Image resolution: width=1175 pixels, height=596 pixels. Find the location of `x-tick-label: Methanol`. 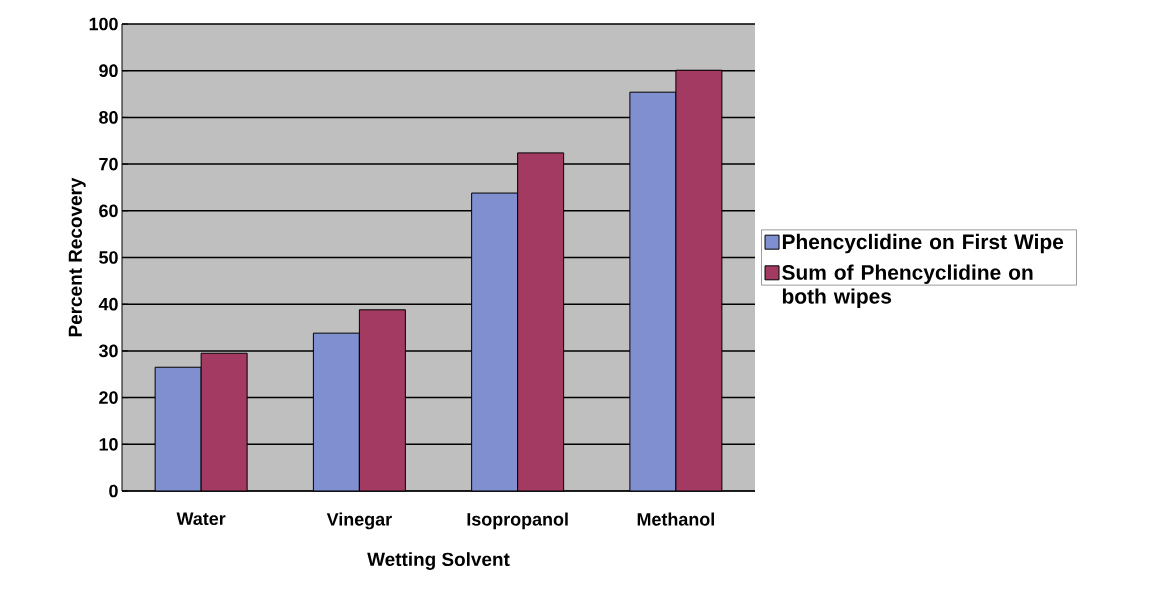

x-tick-label: Methanol is located at coordinates (675, 519).